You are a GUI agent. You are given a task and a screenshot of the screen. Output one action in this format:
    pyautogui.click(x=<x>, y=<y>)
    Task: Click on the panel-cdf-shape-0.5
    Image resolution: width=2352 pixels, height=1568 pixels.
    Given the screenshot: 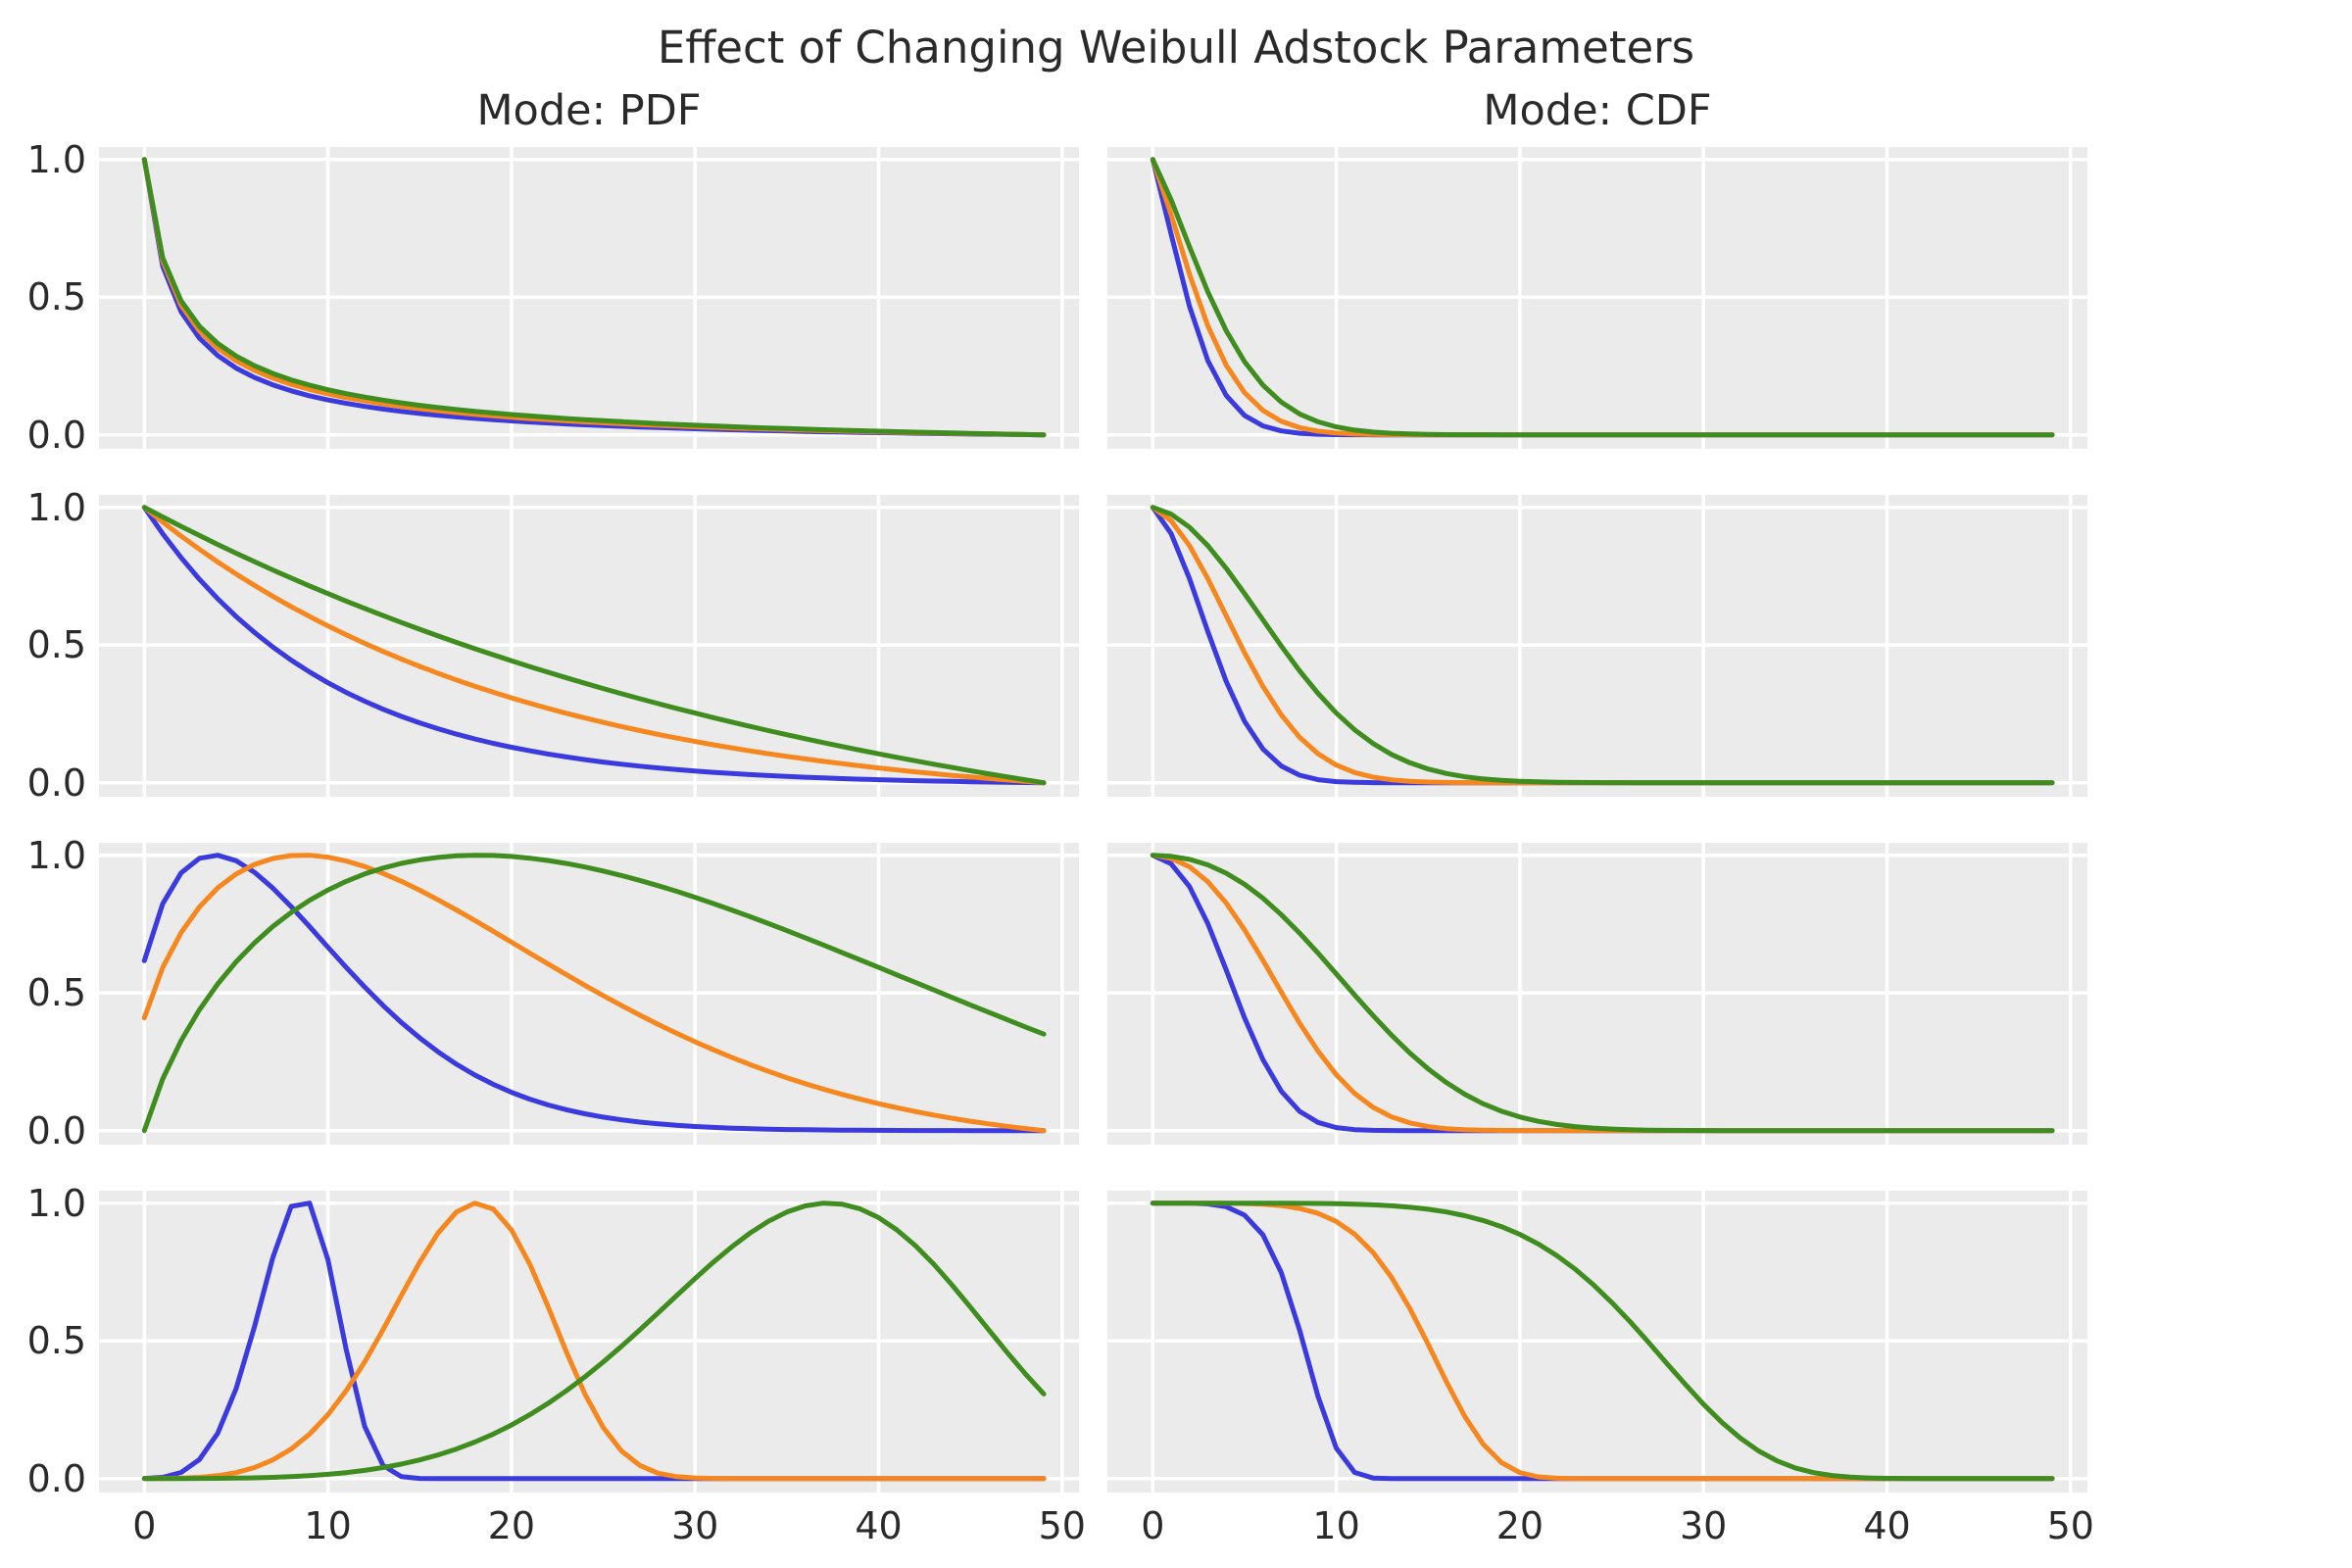 What is the action you would take?
    pyautogui.click(x=1597, y=298)
    